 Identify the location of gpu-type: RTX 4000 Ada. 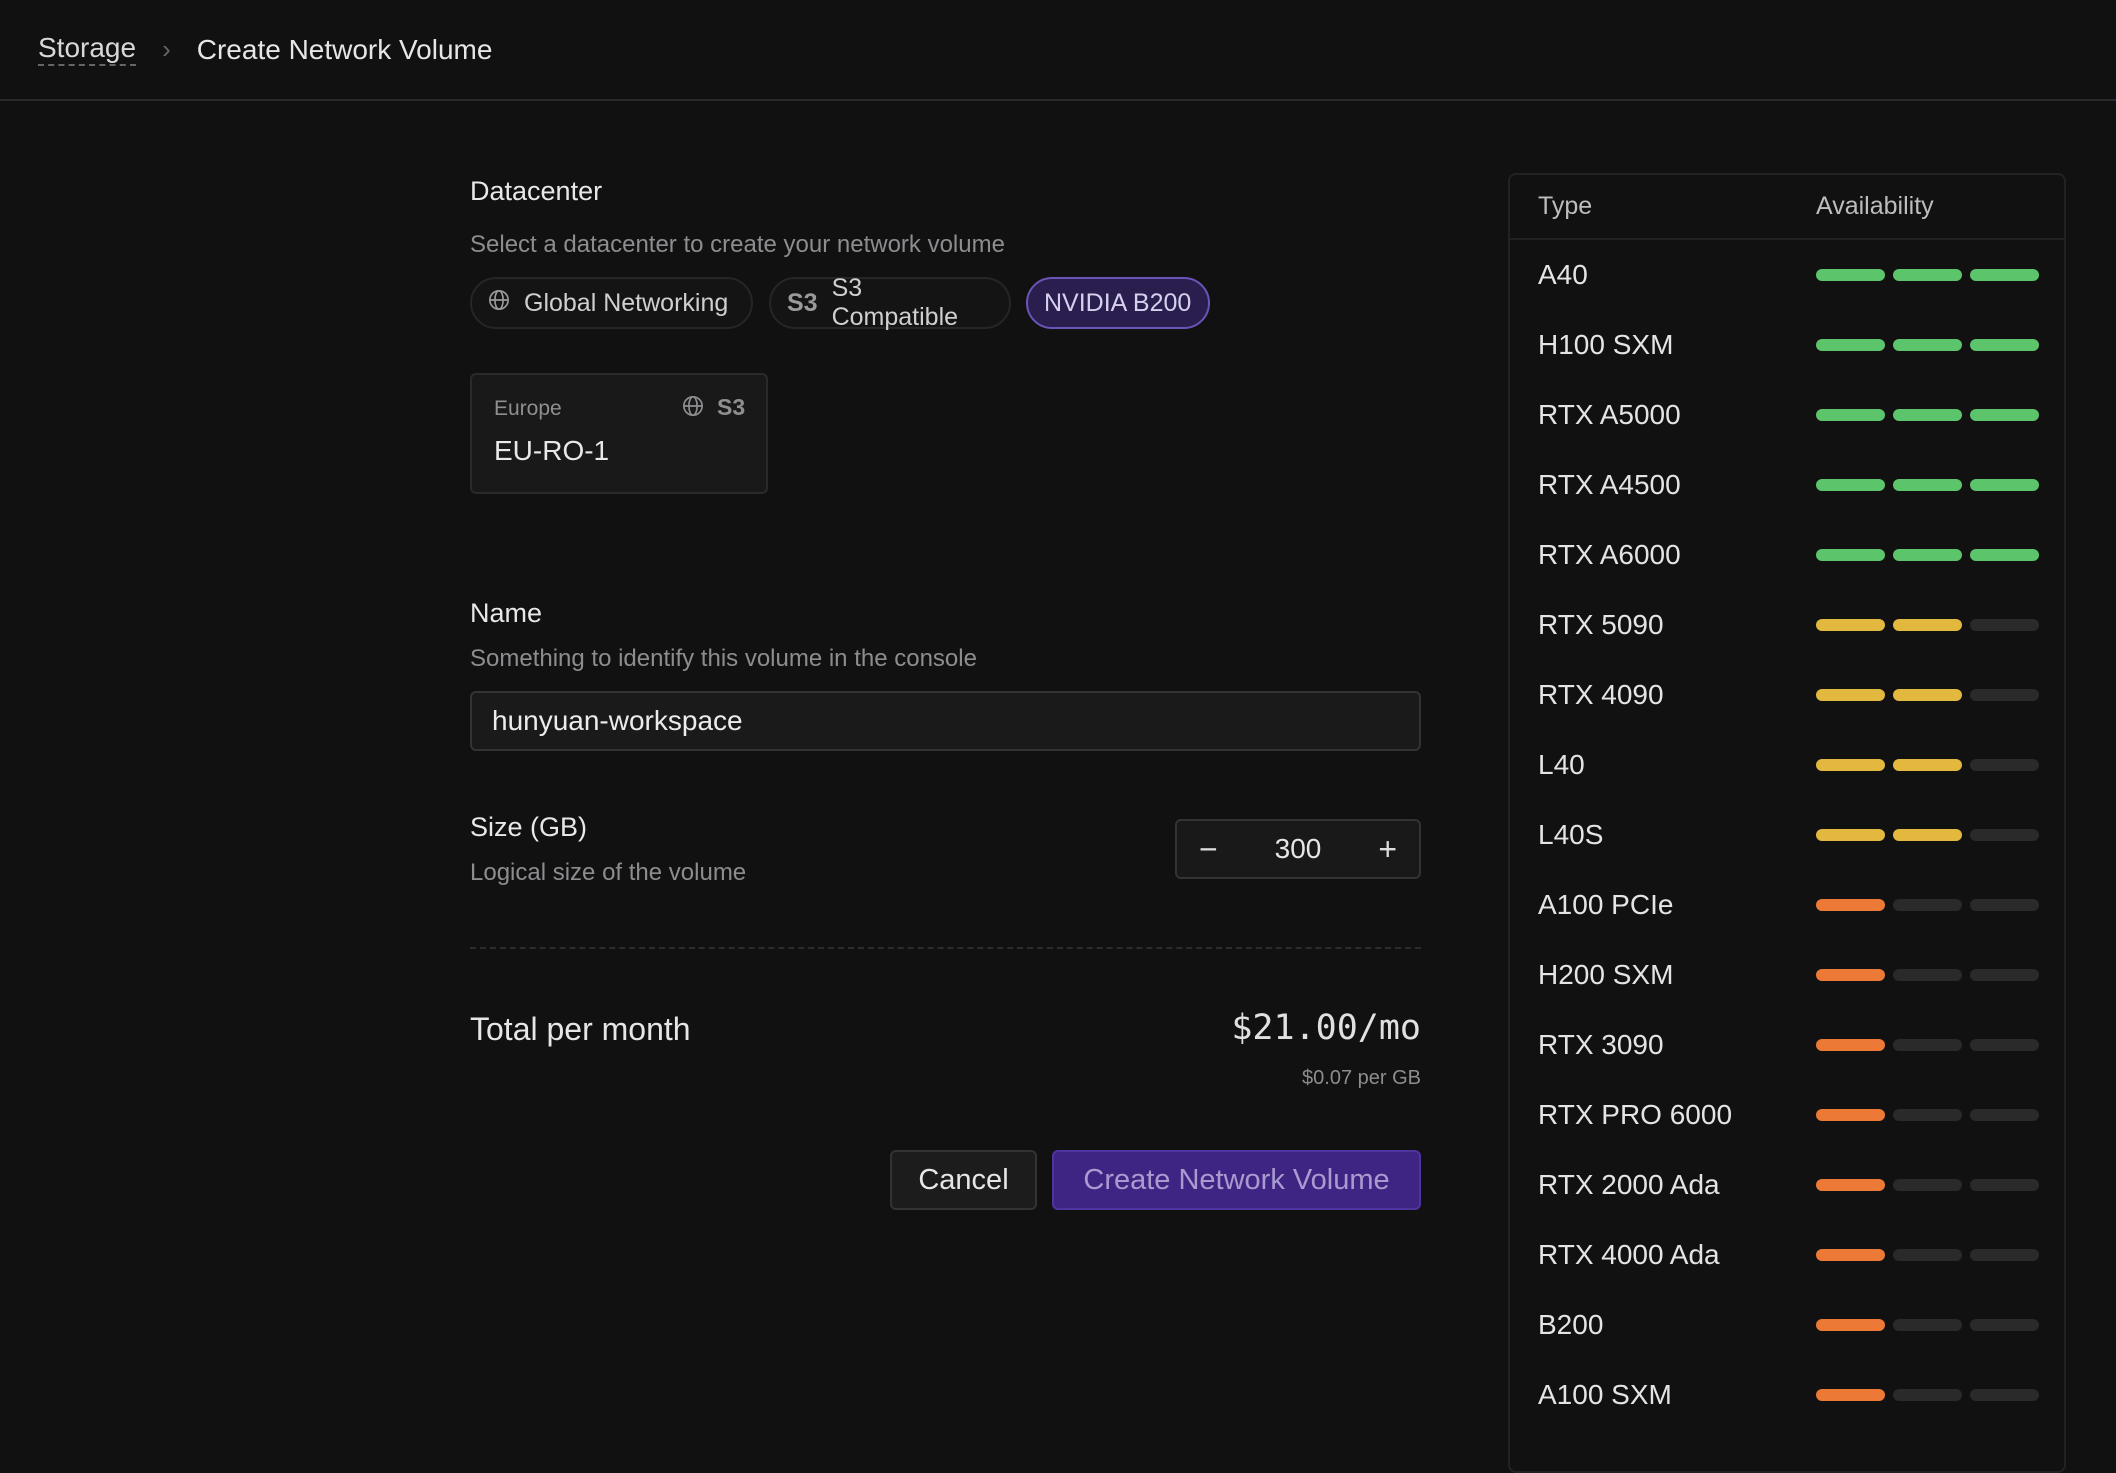
(1629, 1254).